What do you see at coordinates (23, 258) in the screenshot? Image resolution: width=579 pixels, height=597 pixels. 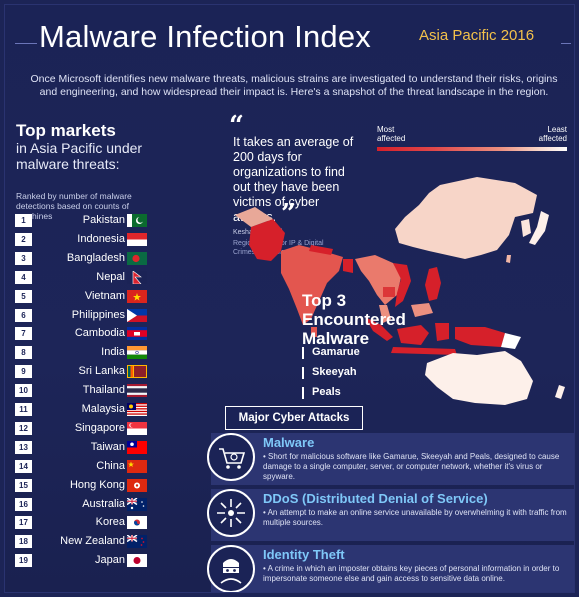 I see `rank-number: 3` at bounding box center [23, 258].